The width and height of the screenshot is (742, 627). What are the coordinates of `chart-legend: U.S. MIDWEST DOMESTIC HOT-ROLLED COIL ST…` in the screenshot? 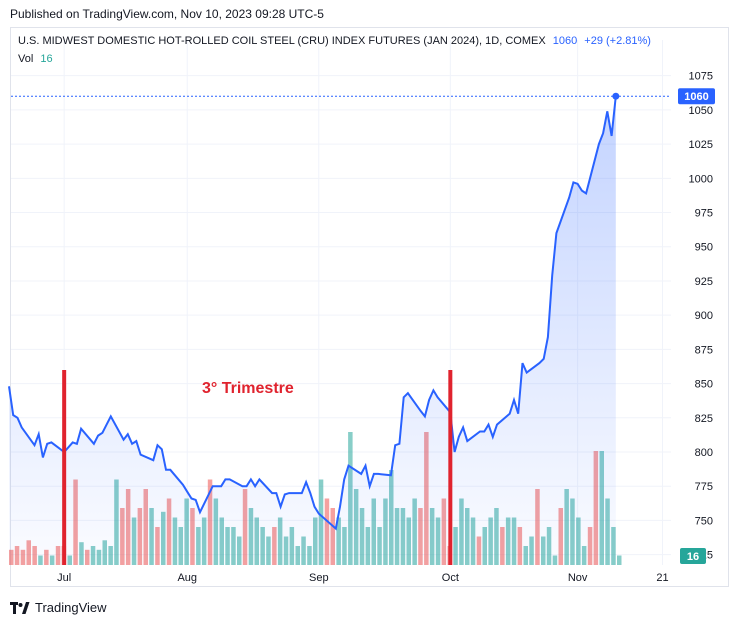 It's located at (334, 41).